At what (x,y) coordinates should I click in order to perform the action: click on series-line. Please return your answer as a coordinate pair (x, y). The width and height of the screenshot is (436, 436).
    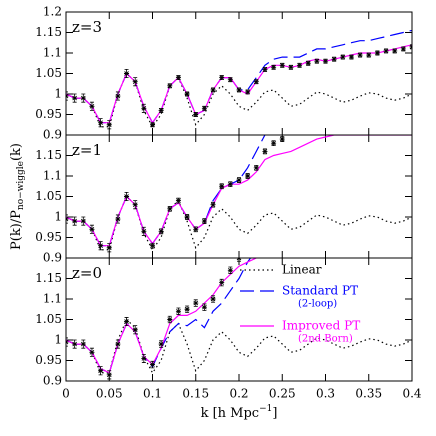
    Looking at the image, I should click on (161, 316).